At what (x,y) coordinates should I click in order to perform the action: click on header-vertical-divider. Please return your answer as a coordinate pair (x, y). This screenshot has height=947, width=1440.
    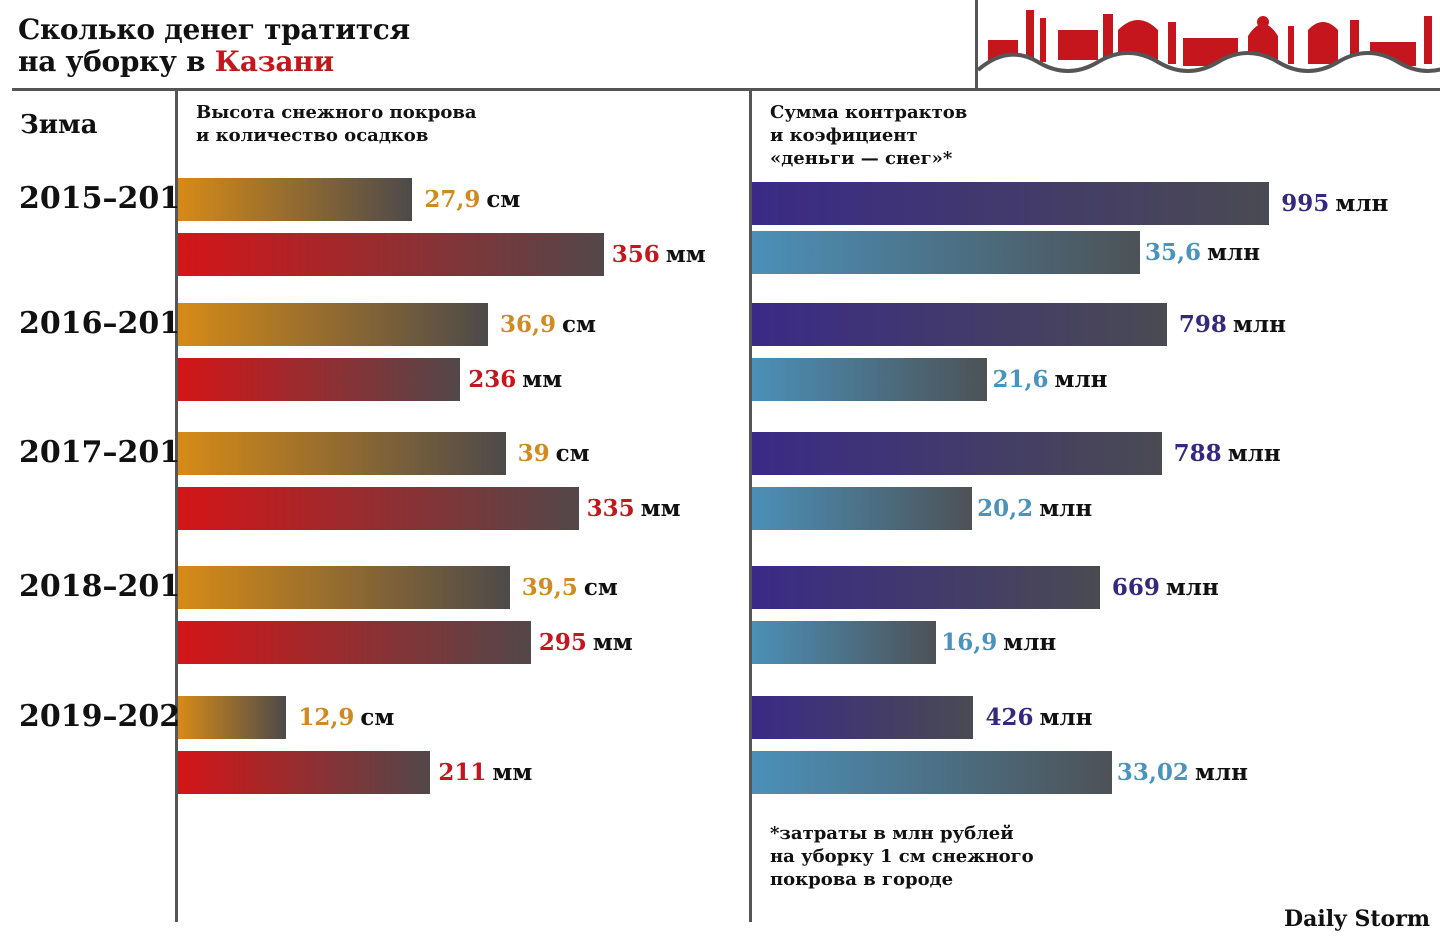
    Looking at the image, I should click on (976, 45).